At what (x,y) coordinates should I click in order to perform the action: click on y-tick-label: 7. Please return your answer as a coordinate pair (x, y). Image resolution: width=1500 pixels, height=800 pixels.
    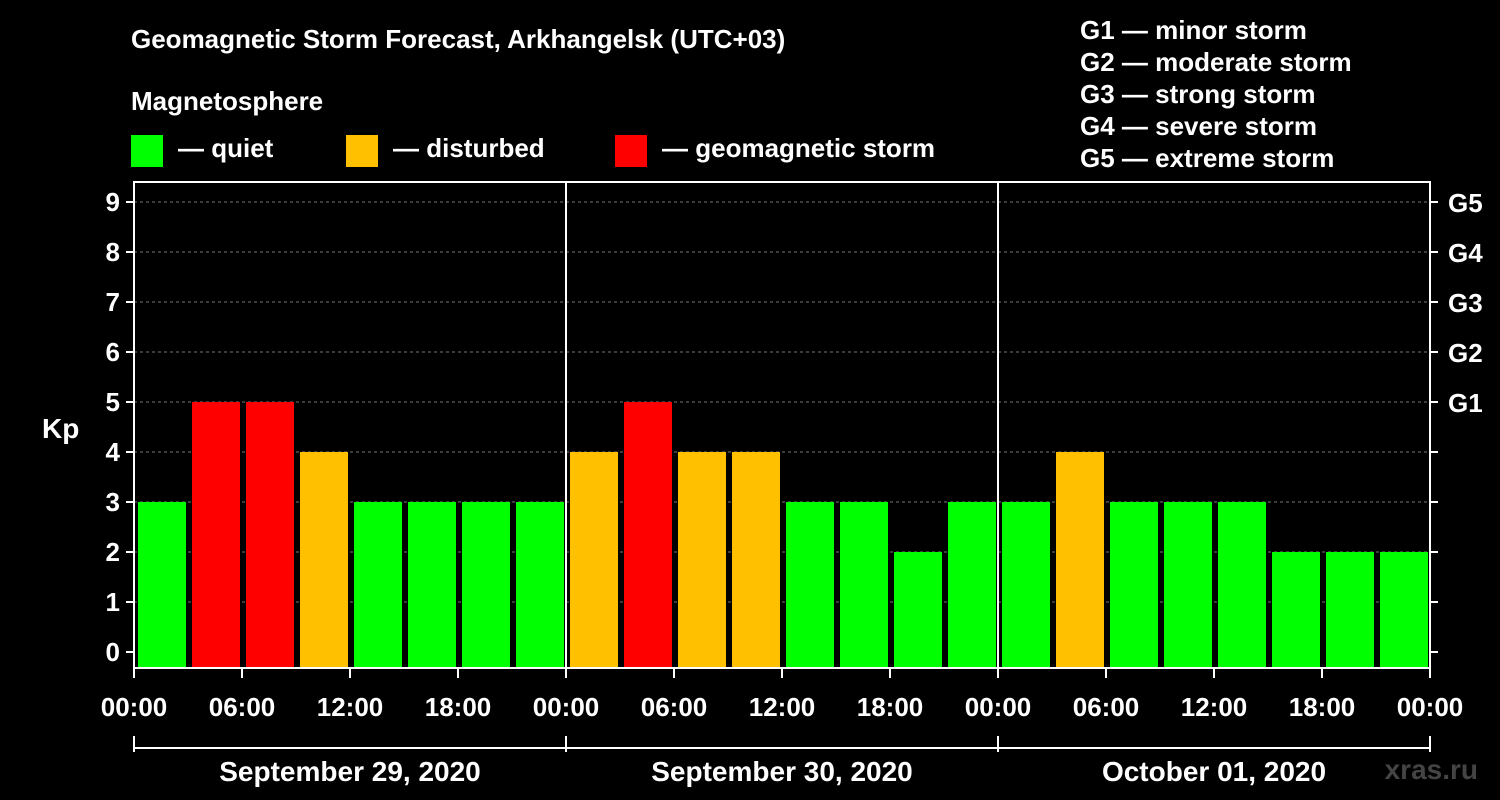
    Looking at the image, I should click on (113, 302).